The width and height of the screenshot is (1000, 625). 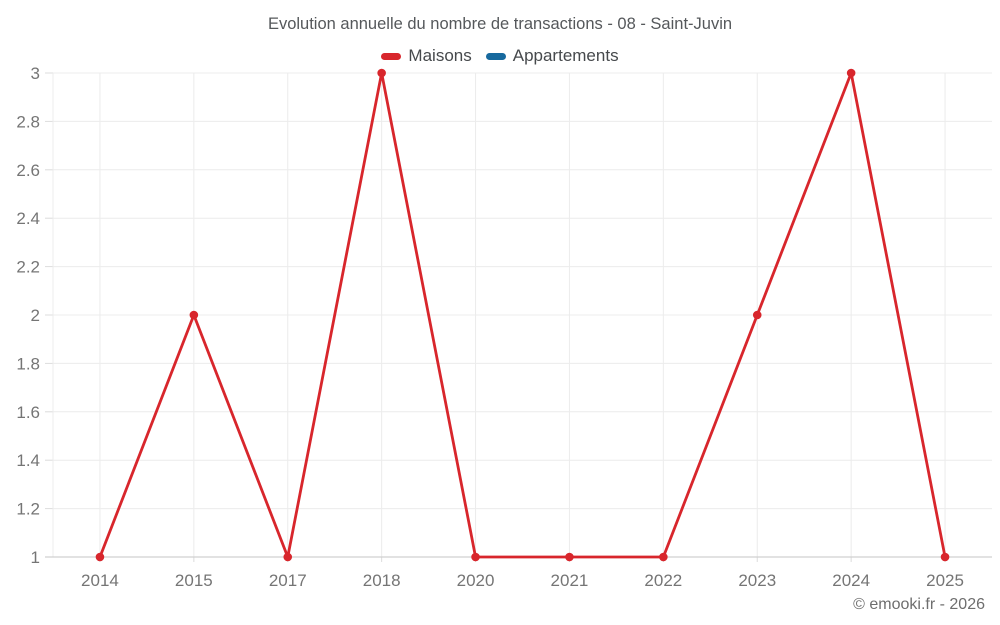 I want to click on data-point-maisons-2015, so click(x=194, y=315).